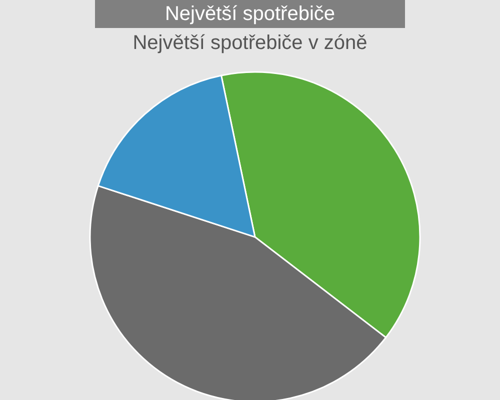 The width and height of the screenshot is (500, 400). What do you see at coordinates (250, 14) in the screenshot?
I see `chart-title: Největší spotřebiče` at bounding box center [250, 14].